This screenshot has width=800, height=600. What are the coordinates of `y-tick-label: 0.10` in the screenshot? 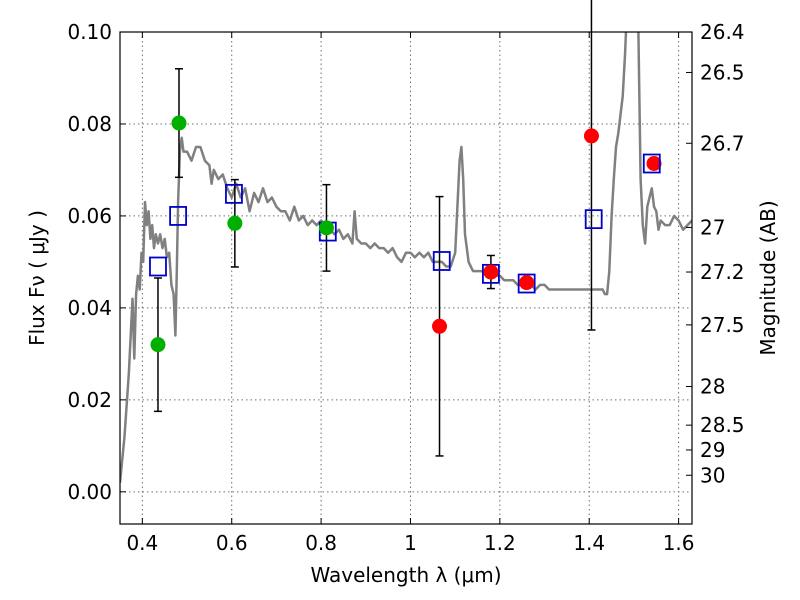 It's located at (89, 32).